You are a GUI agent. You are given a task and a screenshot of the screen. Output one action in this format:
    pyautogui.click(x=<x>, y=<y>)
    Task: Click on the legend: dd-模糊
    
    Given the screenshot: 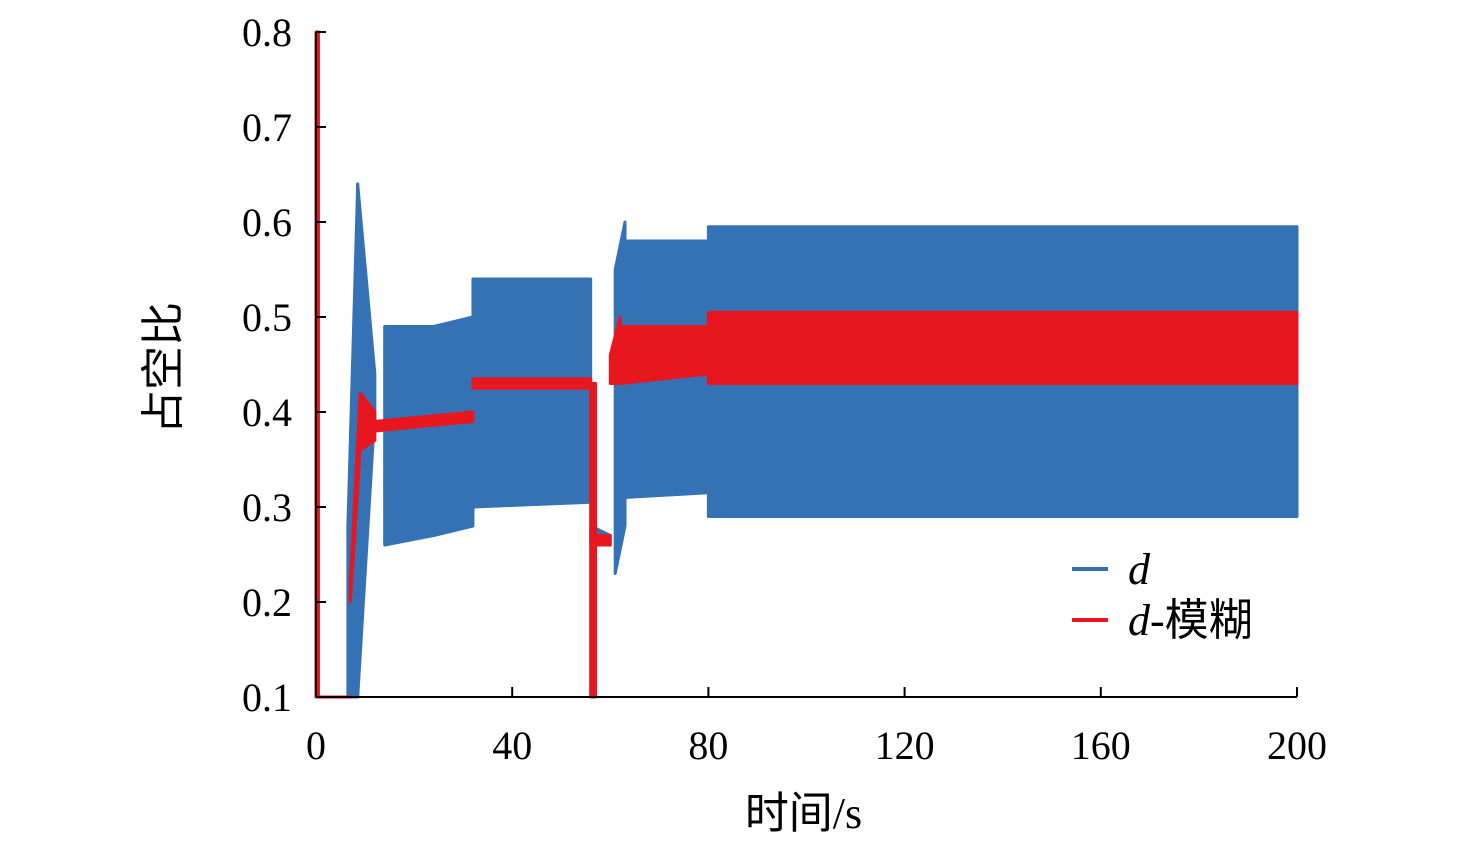 What is the action you would take?
    pyautogui.click(x=1162, y=595)
    